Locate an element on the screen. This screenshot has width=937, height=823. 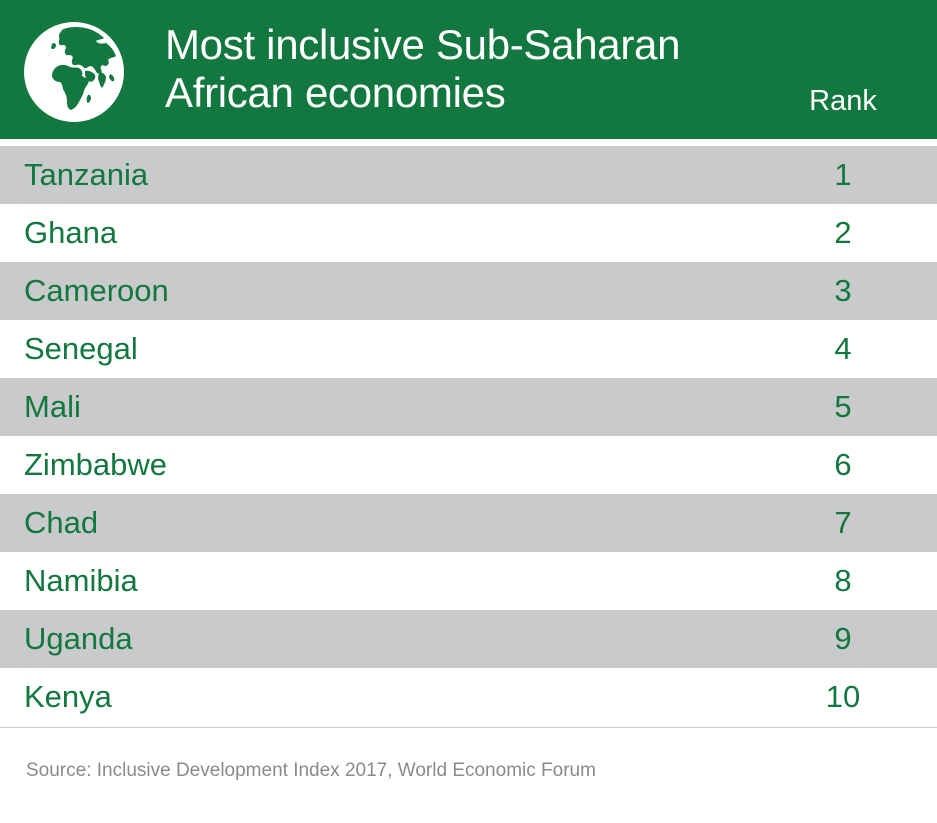
country-name: Ghana is located at coordinates (71, 232).